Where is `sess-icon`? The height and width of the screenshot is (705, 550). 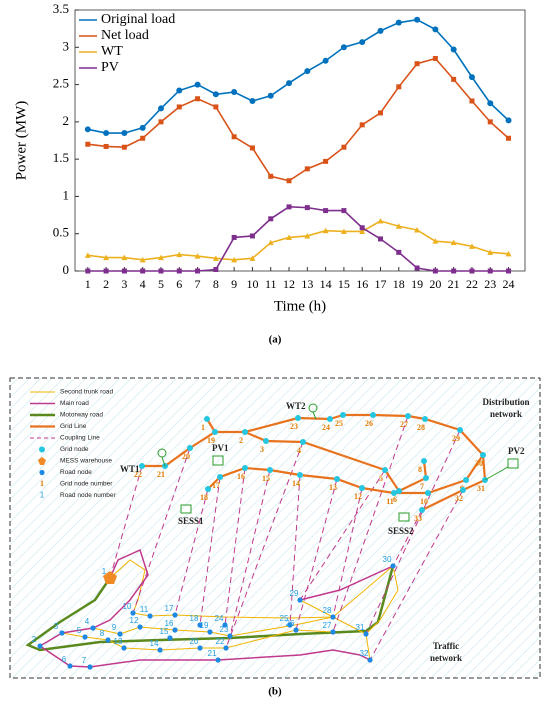
sess-icon is located at coordinates (186, 509).